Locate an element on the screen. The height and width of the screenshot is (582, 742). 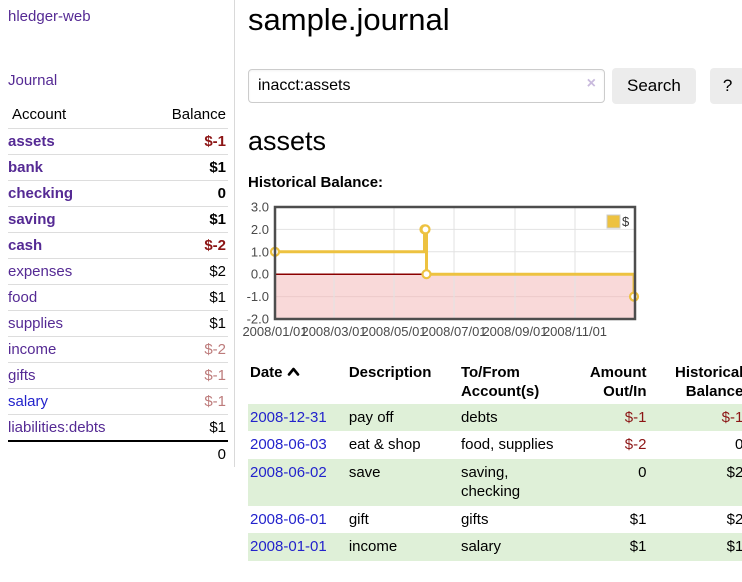
register-row: 2008-06-02 save saving, checking 0 $2 is located at coordinates (495, 482).